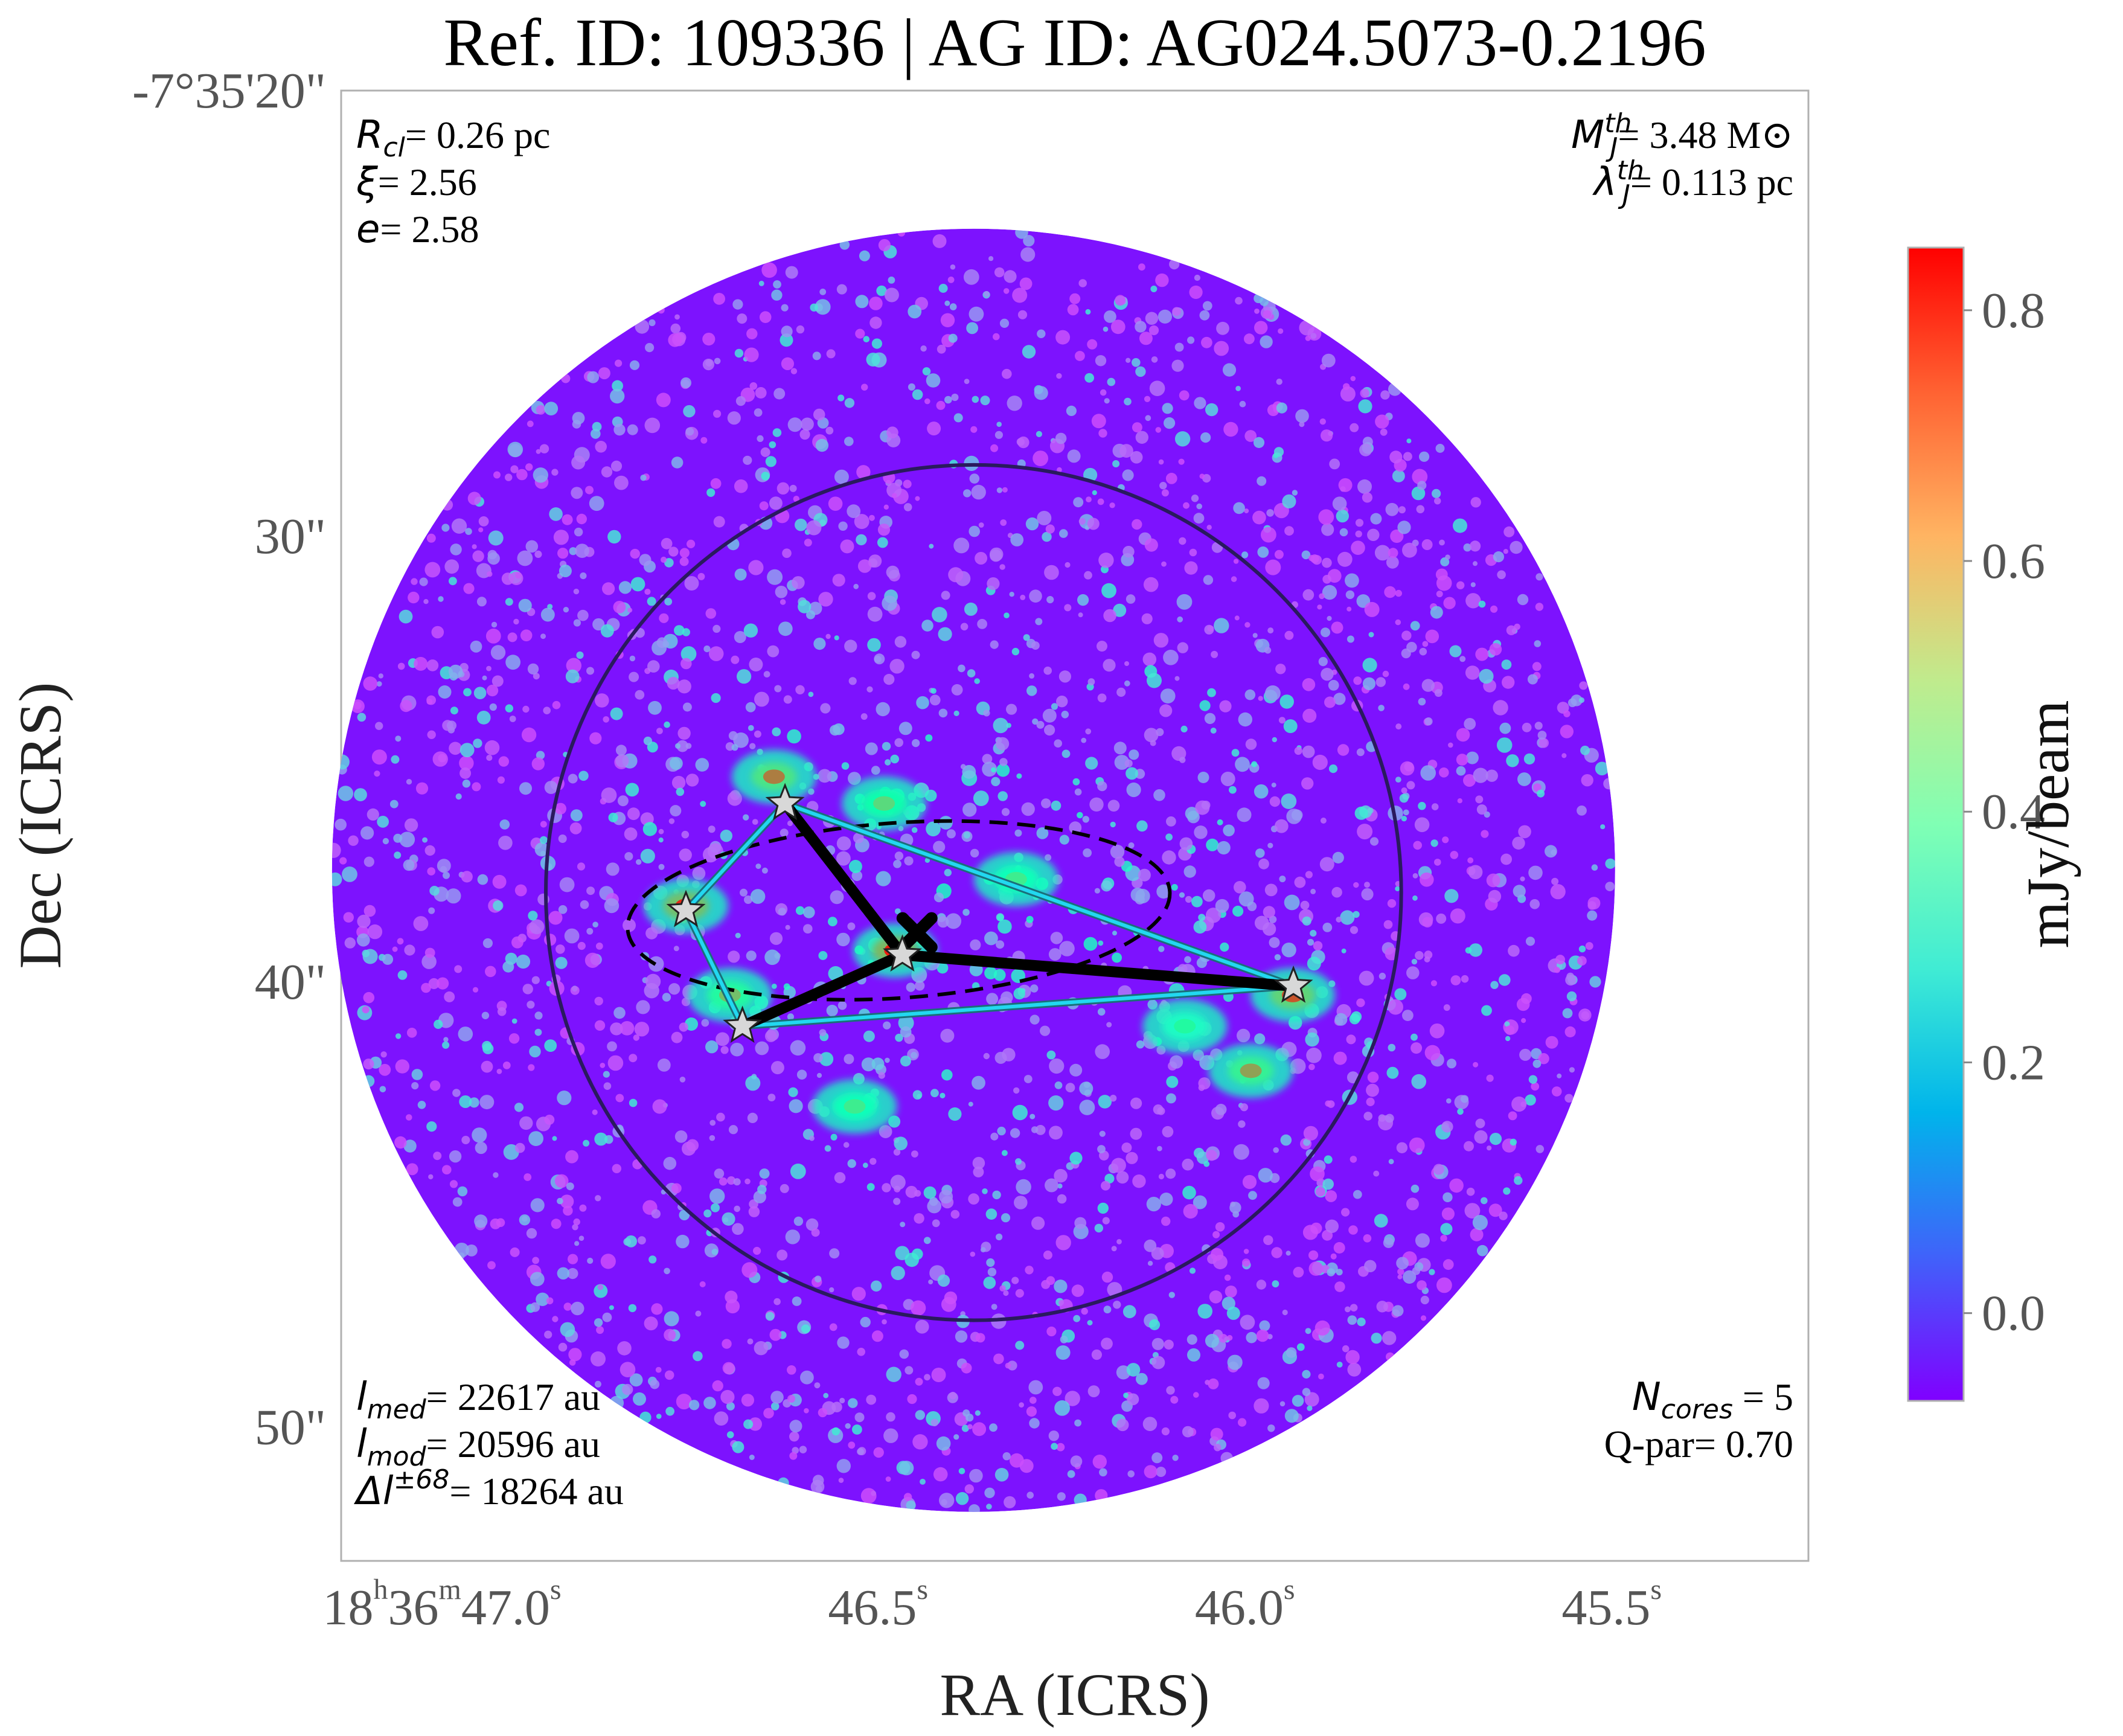 Image resolution: width=2123 pixels, height=1736 pixels. I want to click on x-tick-label: 45.5s, so click(1611, 1605).